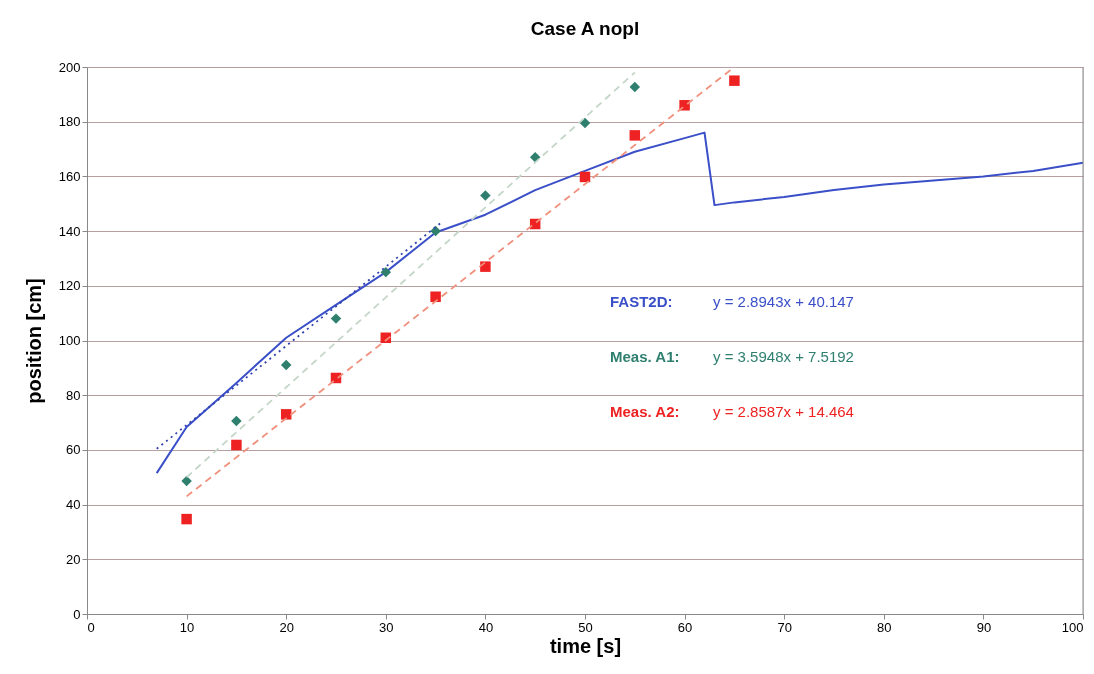  I want to click on y-tick-label: 140, so click(69, 231).